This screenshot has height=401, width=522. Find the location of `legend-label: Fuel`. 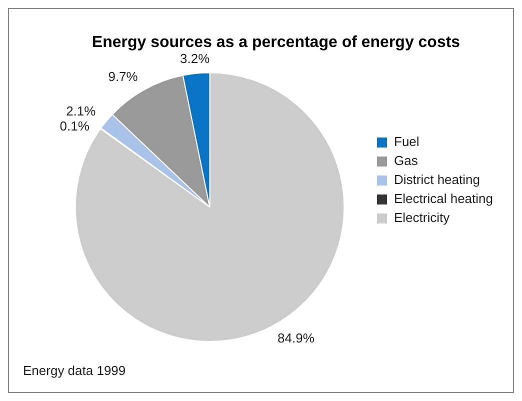

legend-label: Fuel is located at coordinates (407, 142).